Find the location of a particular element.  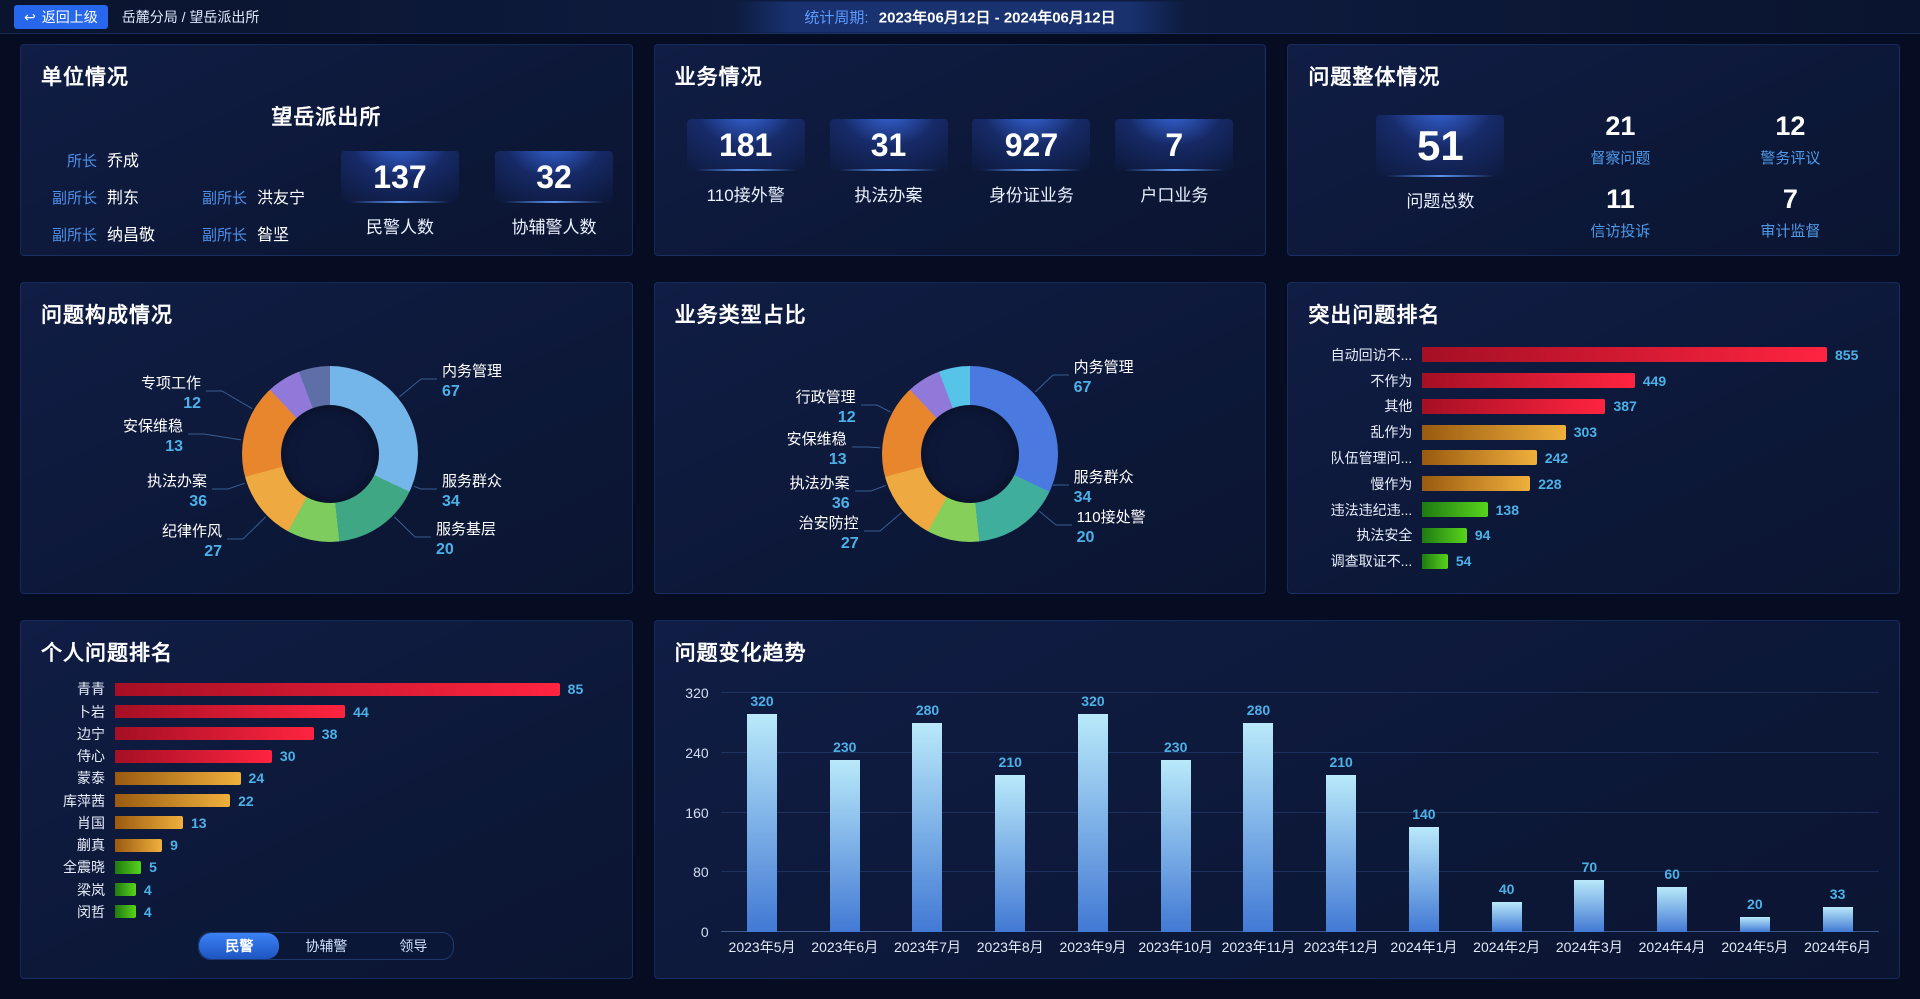

overview-stat: 12 警务评议 is located at coordinates (1790, 139).